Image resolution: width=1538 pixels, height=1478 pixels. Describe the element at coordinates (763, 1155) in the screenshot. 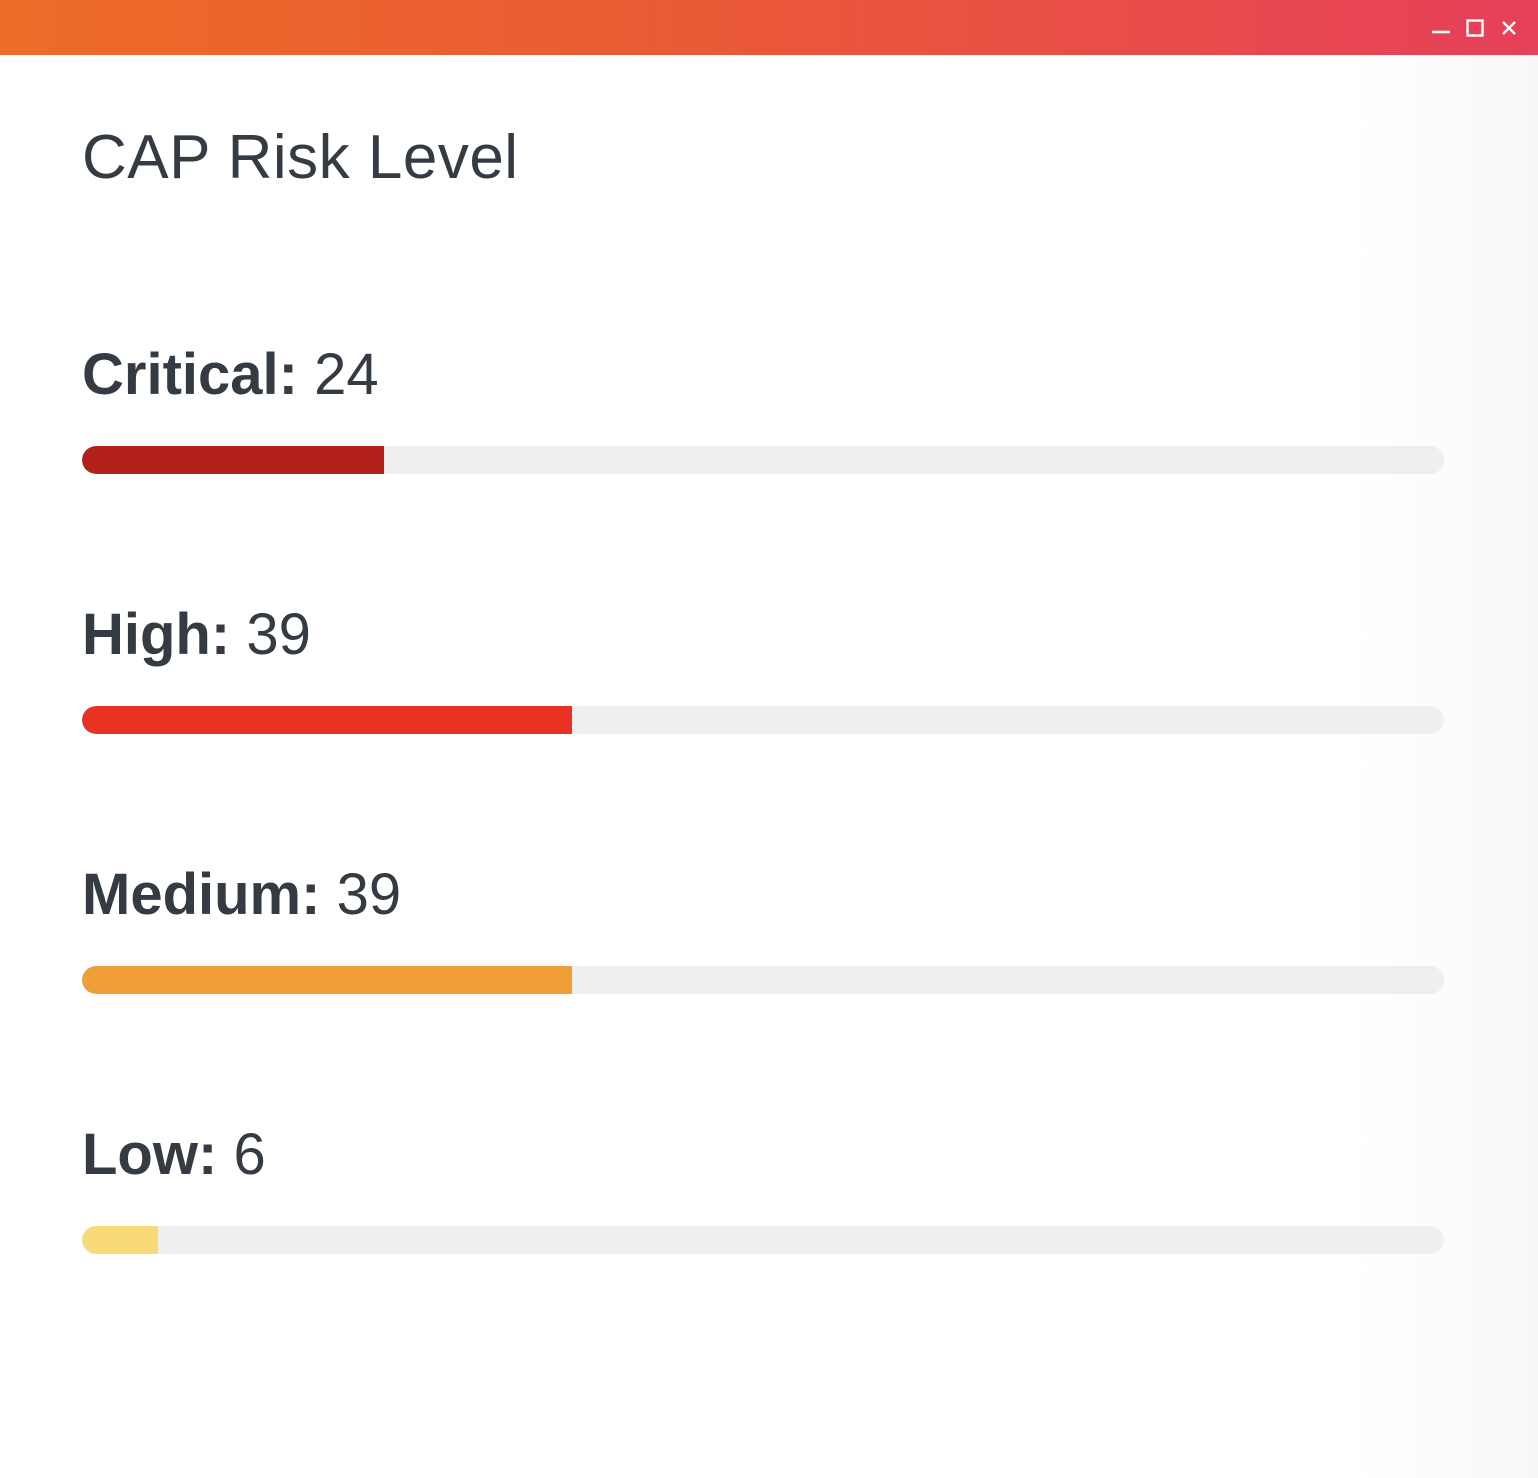

I see `risk-label-low: Low: 6` at that location.